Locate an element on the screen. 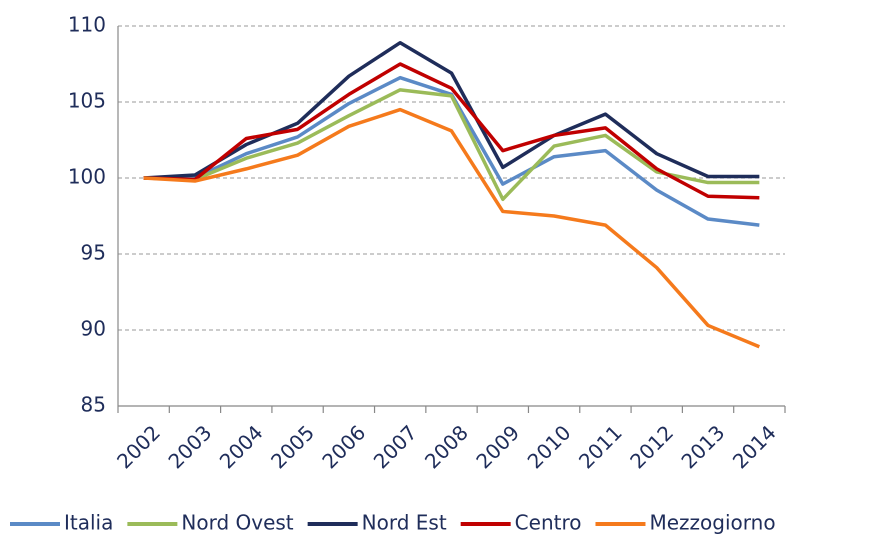 The image size is (871, 538). y-tick-label: 100 is located at coordinates (87, 177).